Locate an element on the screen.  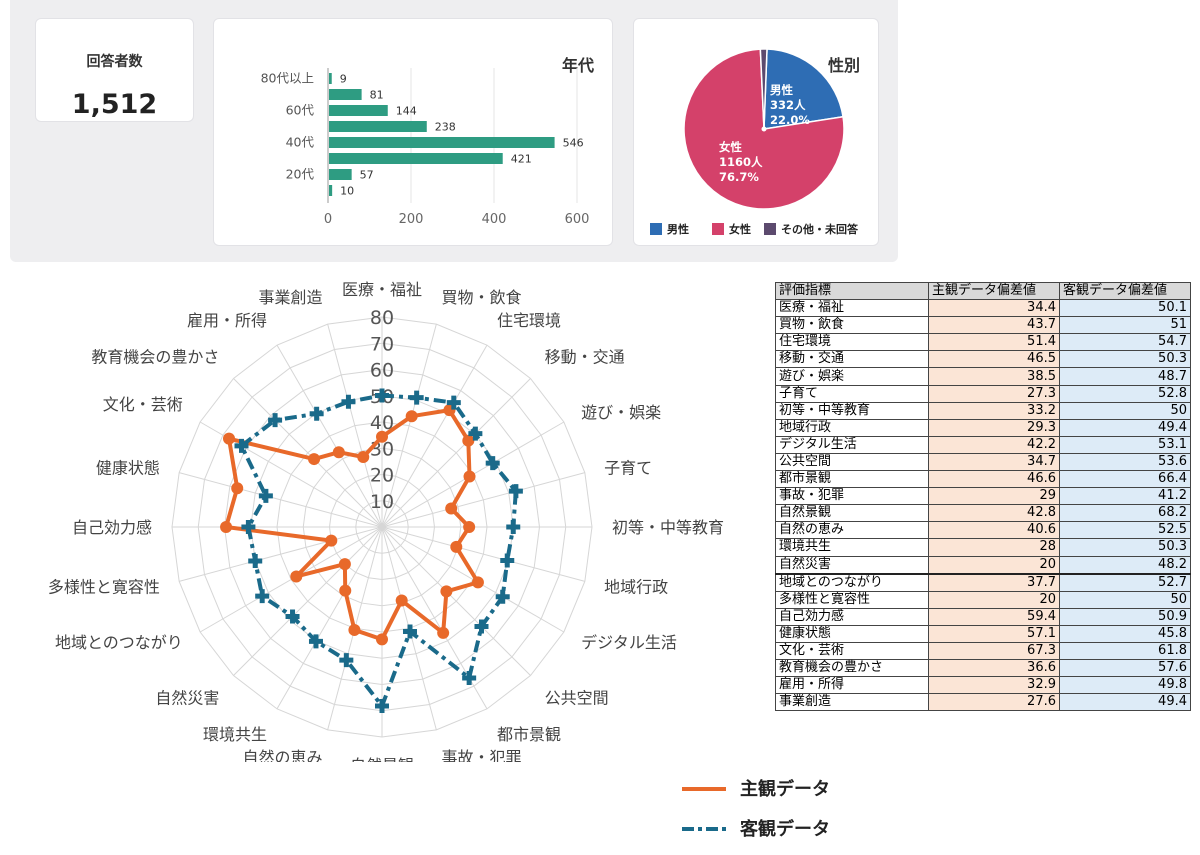
table-cell-indicator: 遊び・娯楽 is located at coordinates (852, 376).